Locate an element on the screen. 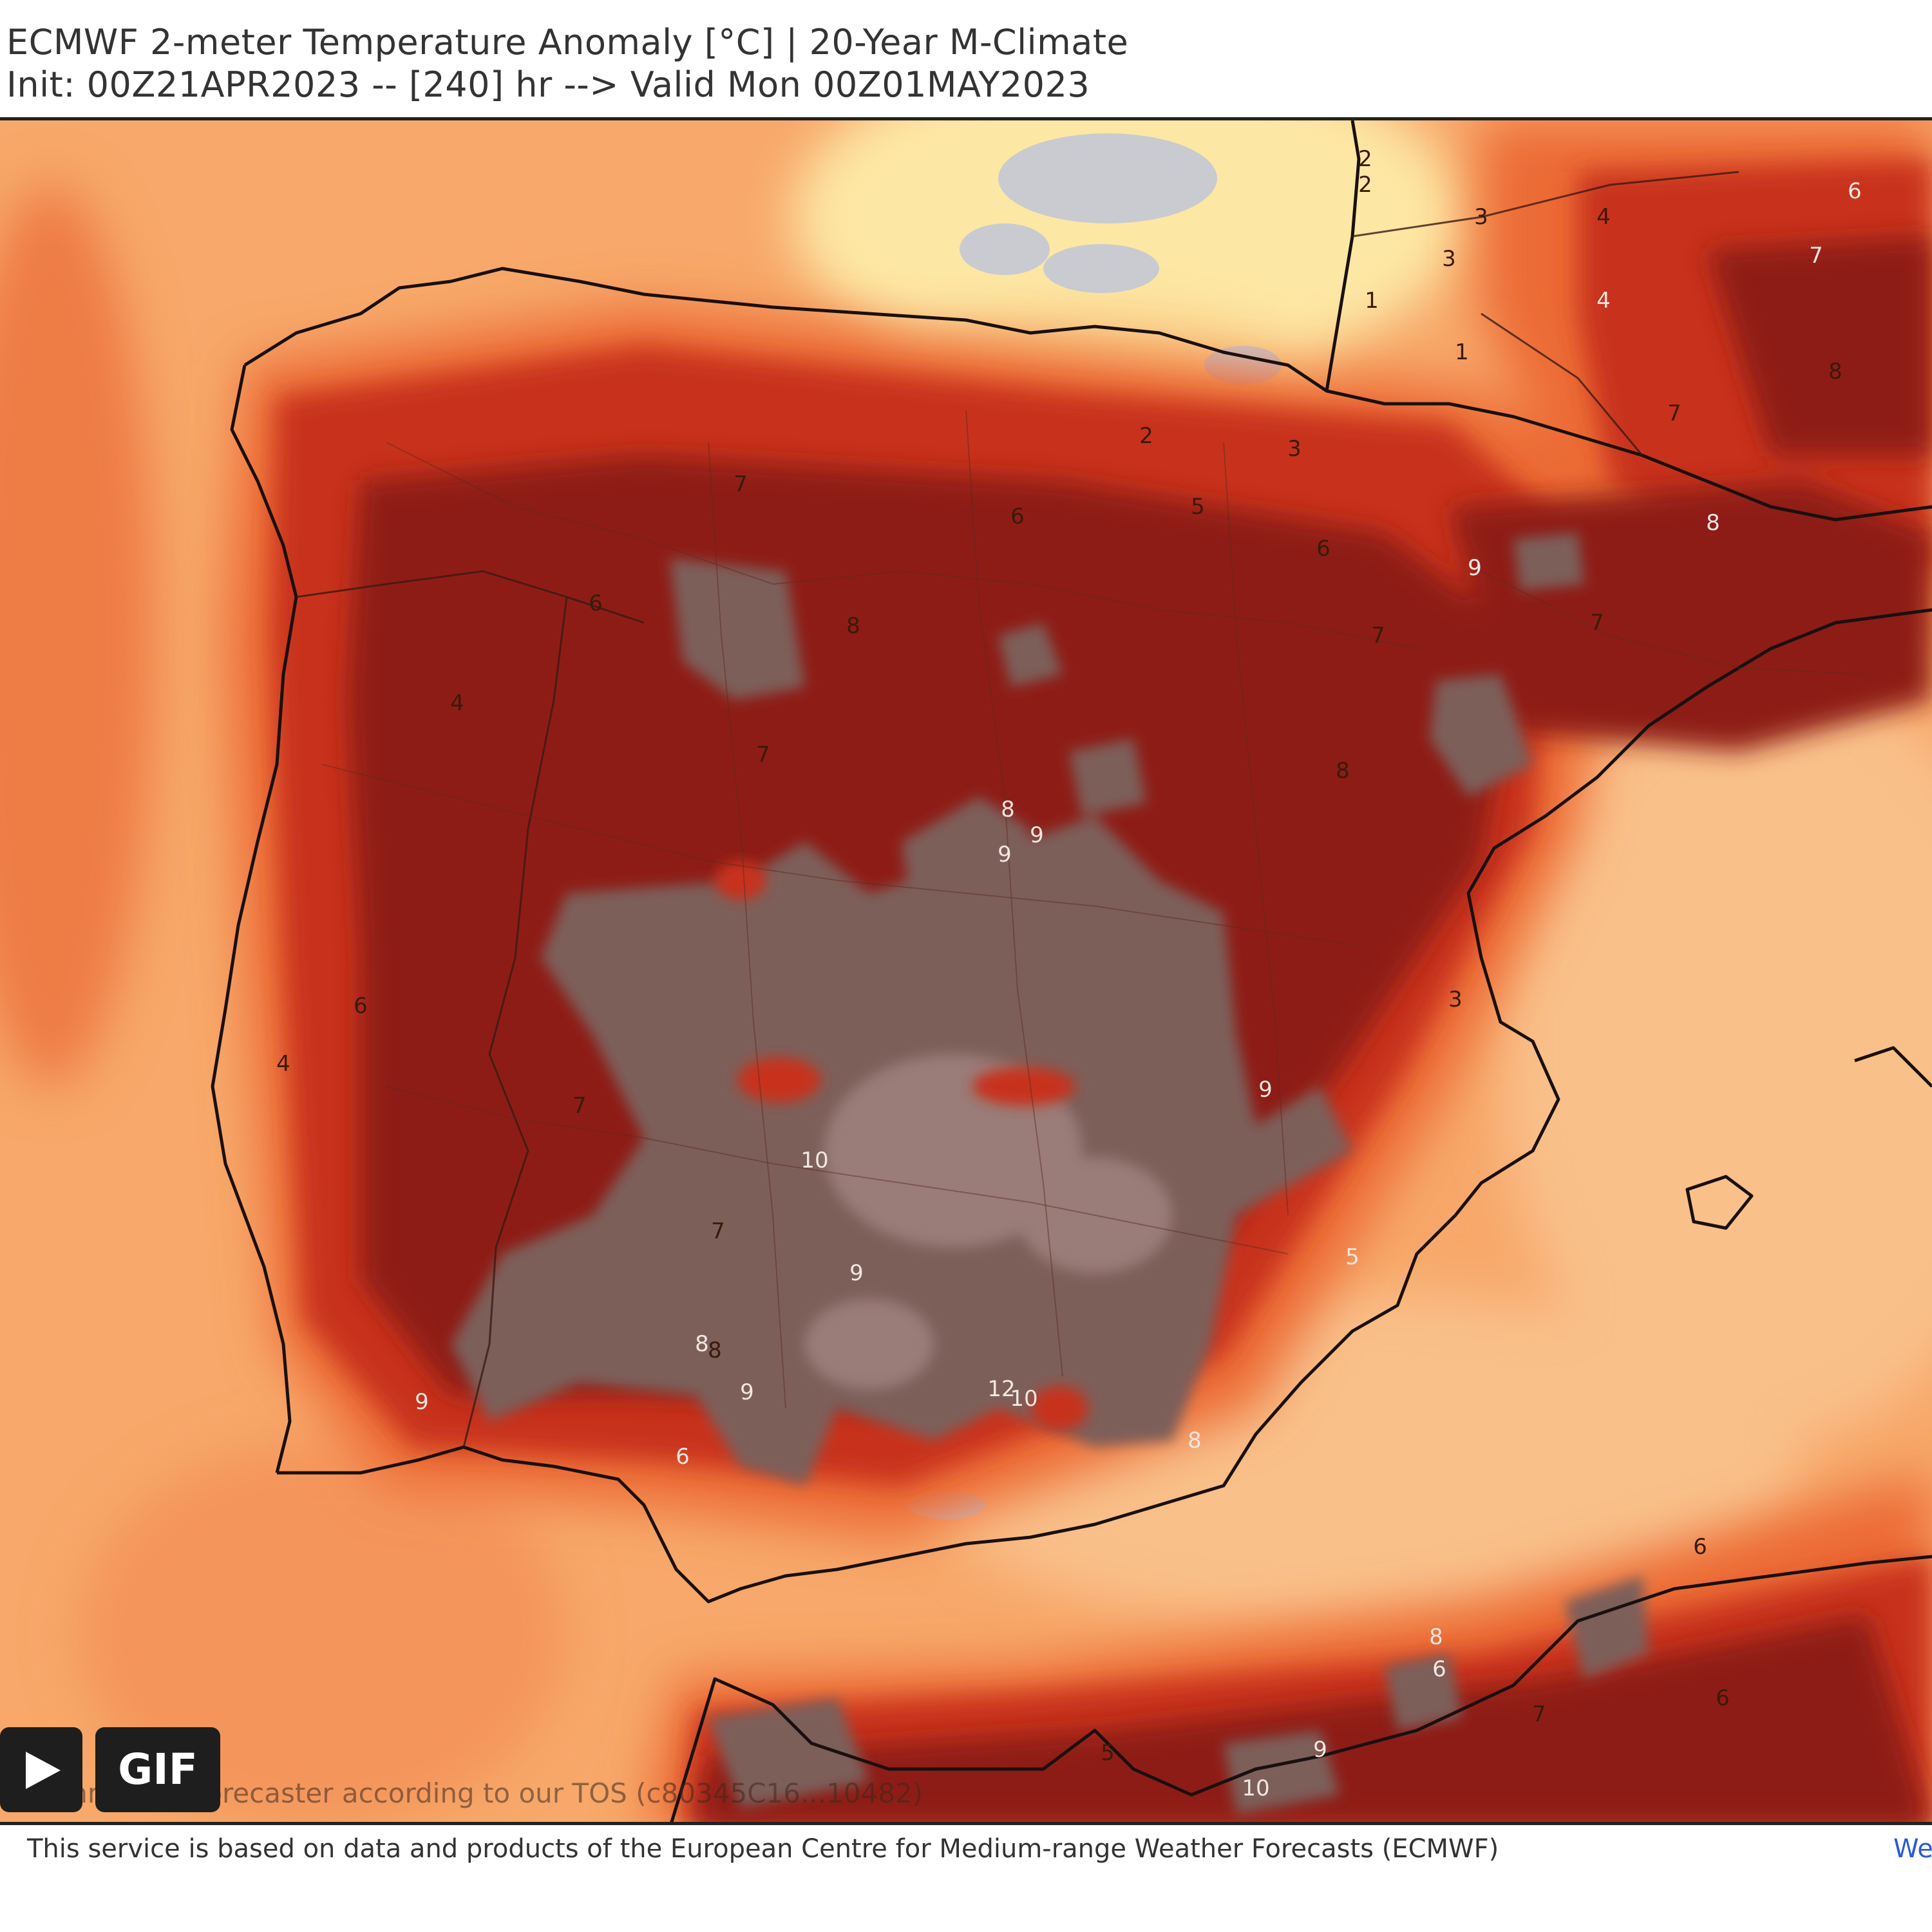  anomaly-extreme-light is located at coordinates (988, 1222).